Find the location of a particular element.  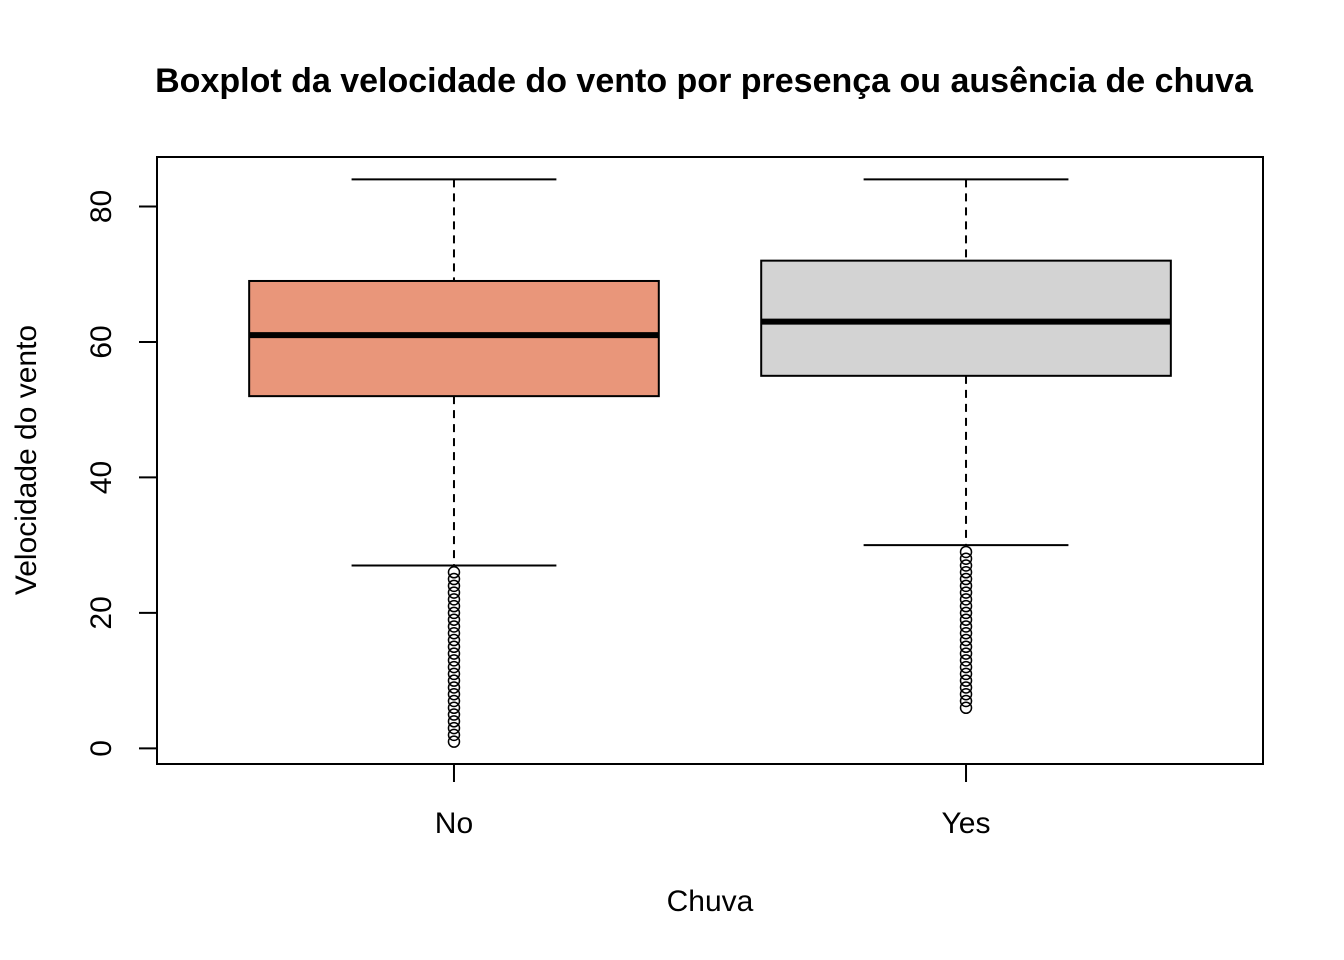

x-tick-label: No is located at coordinates (454, 823).